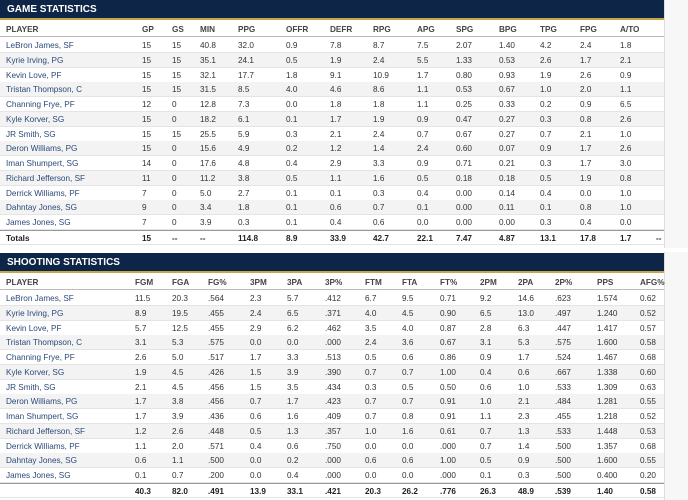  What do you see at coordinates (448, 491) in the screenshot?
I see `total-cell: .776` at bounding box center [448, 491].